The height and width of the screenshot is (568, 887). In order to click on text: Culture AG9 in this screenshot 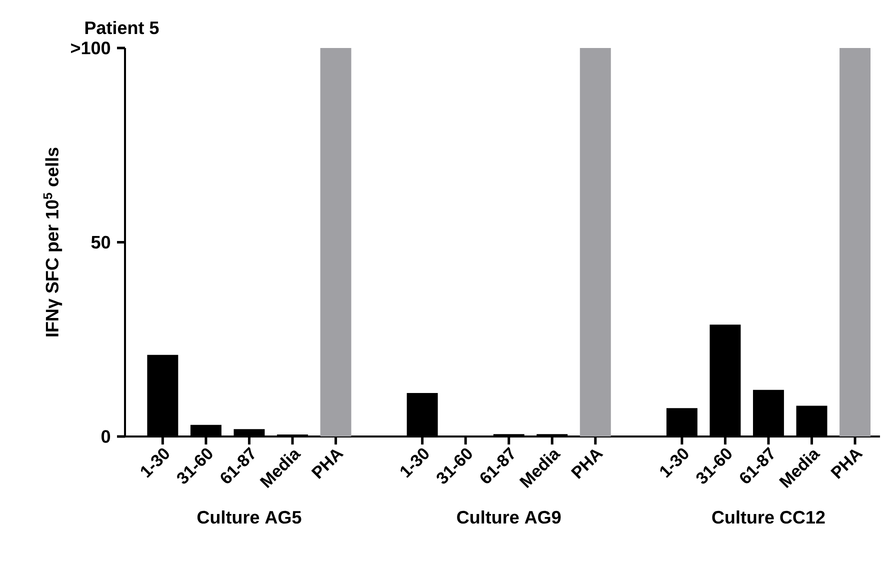, I will do `click(509, 517)`.